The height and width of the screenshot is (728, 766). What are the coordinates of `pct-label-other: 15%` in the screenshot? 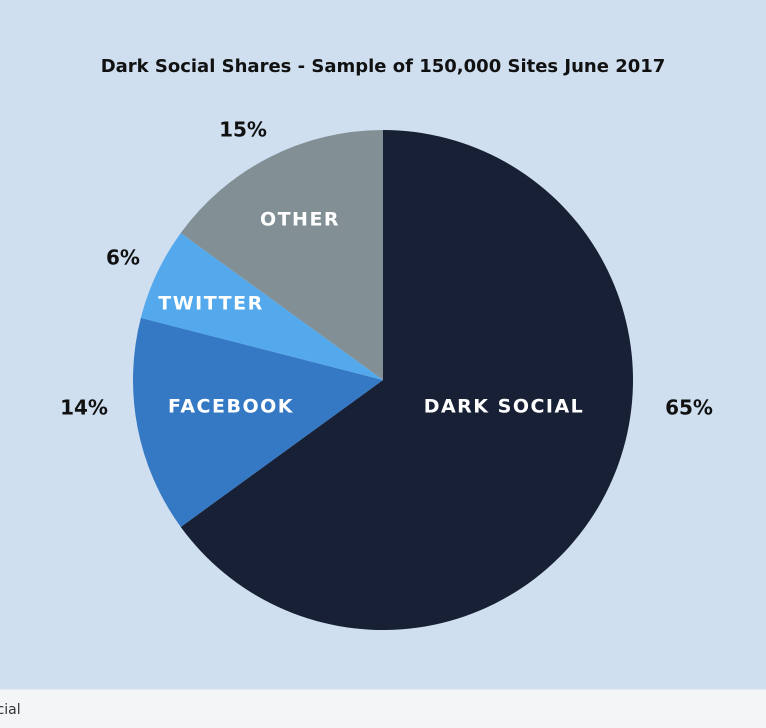 It's located at (243, 130).